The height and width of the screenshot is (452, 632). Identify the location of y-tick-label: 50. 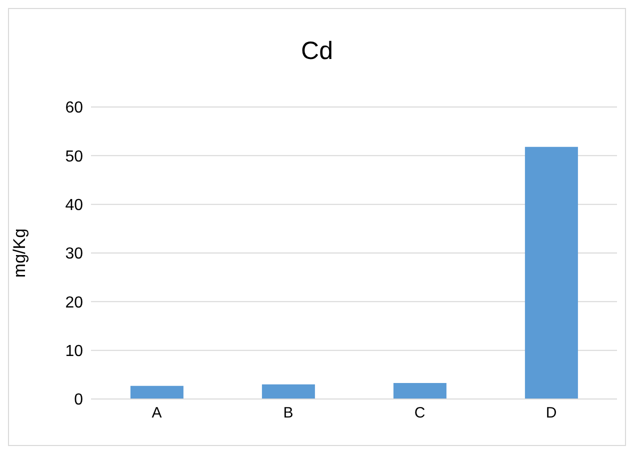
(74, 157).